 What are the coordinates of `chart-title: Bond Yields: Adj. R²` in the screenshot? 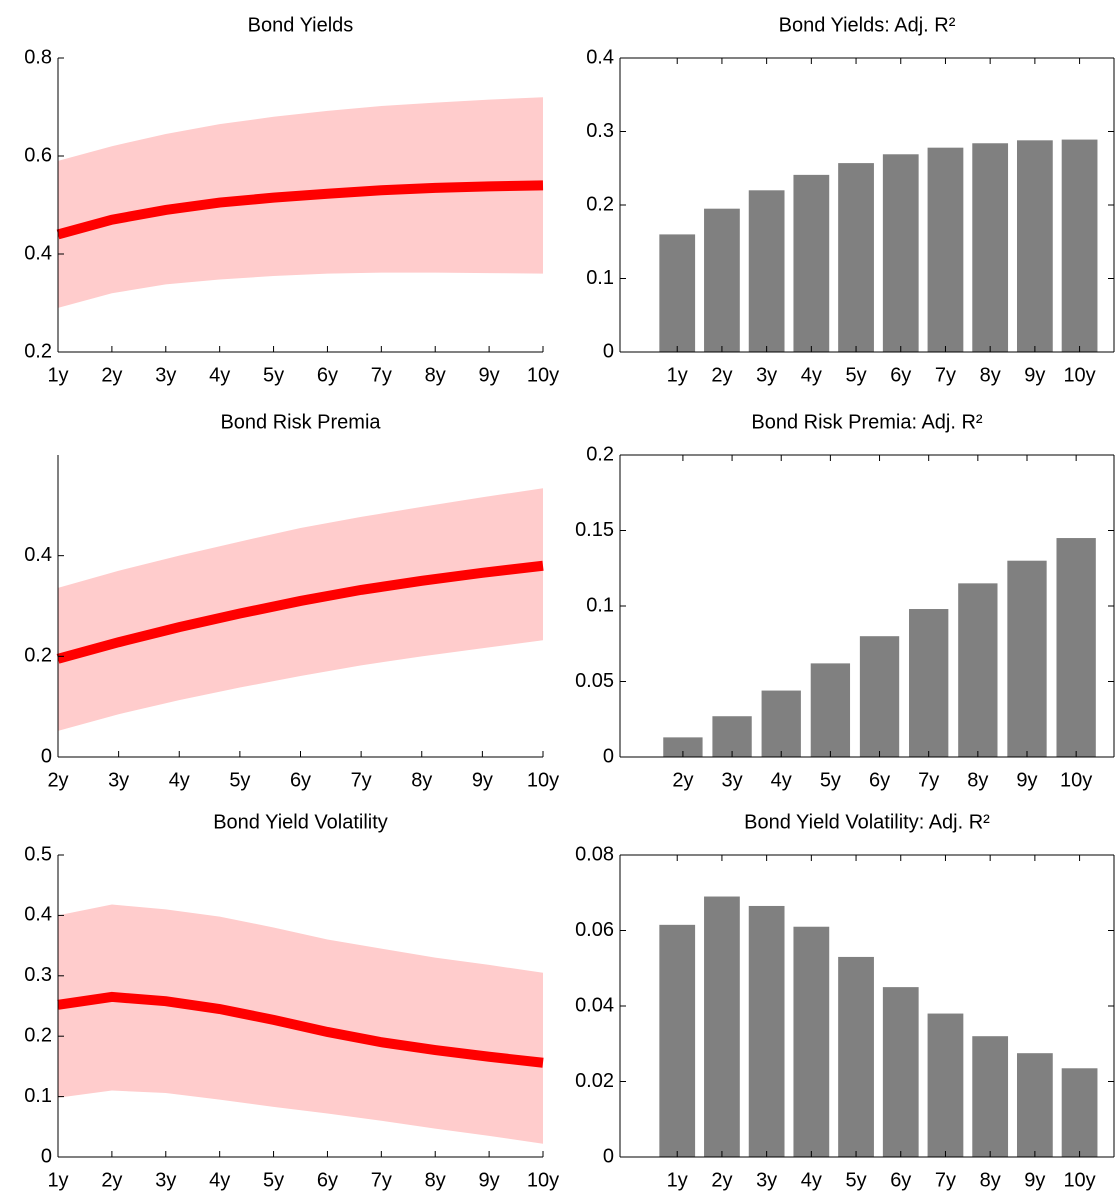 It's located at (867, 25).